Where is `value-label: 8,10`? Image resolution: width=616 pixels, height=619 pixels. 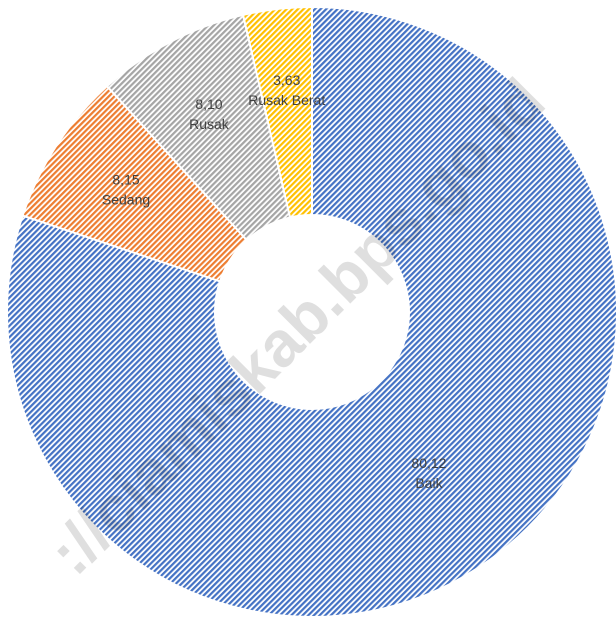
value-label: 8,10 is located at coordinates (208, 104).